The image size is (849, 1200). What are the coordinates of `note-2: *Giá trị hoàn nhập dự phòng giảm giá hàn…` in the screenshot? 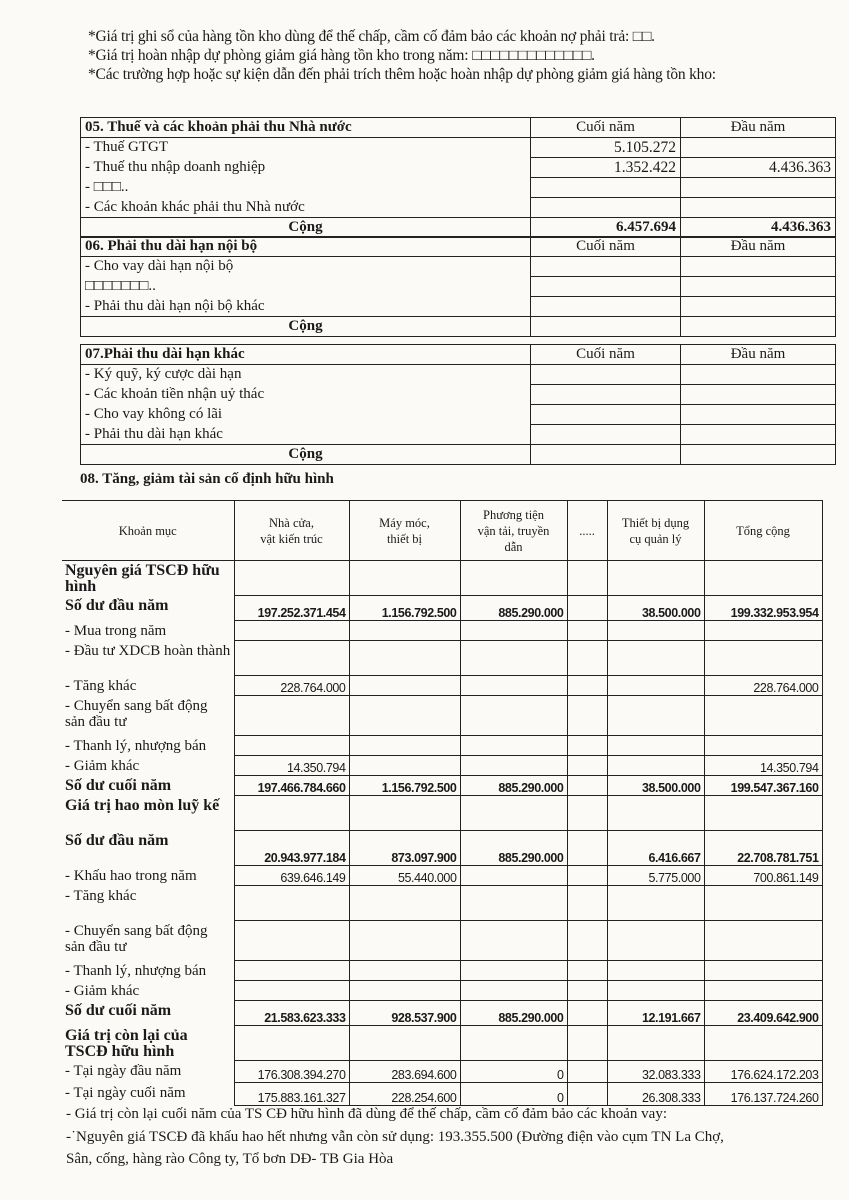 It's located at (341, 55).